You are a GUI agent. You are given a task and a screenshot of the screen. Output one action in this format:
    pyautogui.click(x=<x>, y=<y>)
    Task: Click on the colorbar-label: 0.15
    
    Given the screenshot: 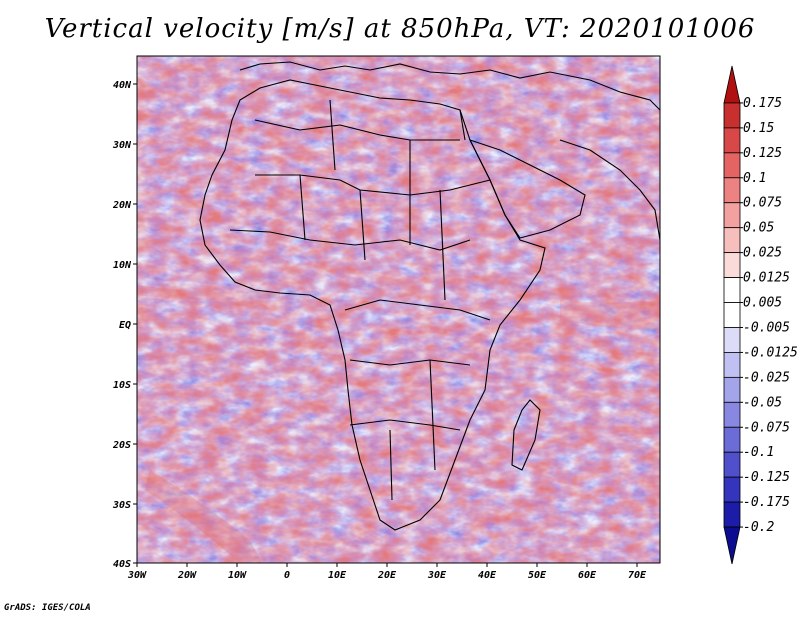 What is the action you would take?
    pyautogui.click(x=758, y=128)
    